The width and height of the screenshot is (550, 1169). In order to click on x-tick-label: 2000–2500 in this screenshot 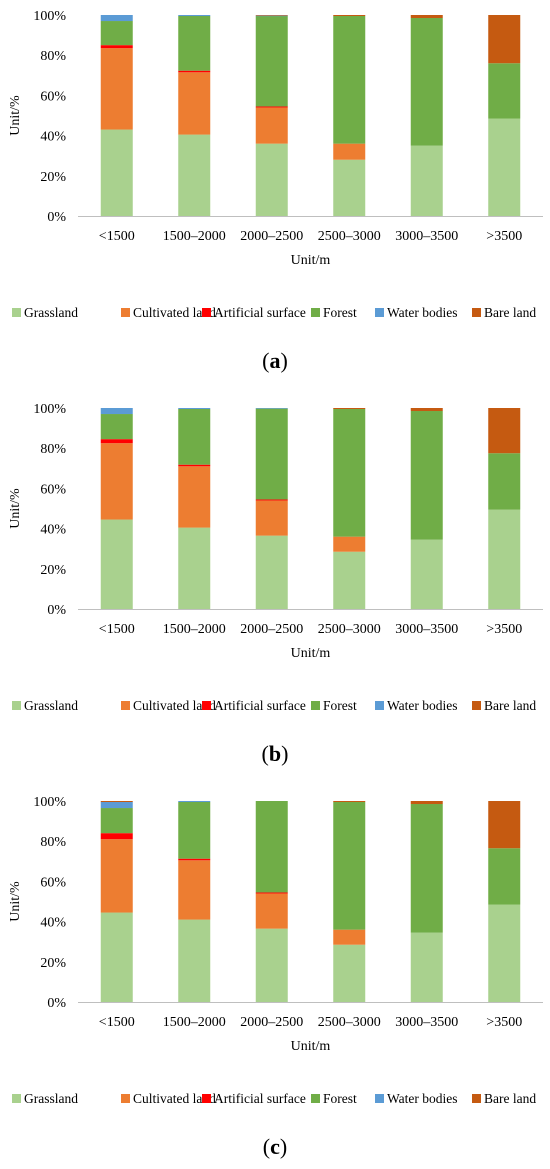, I will do `click(271, 1022)`.